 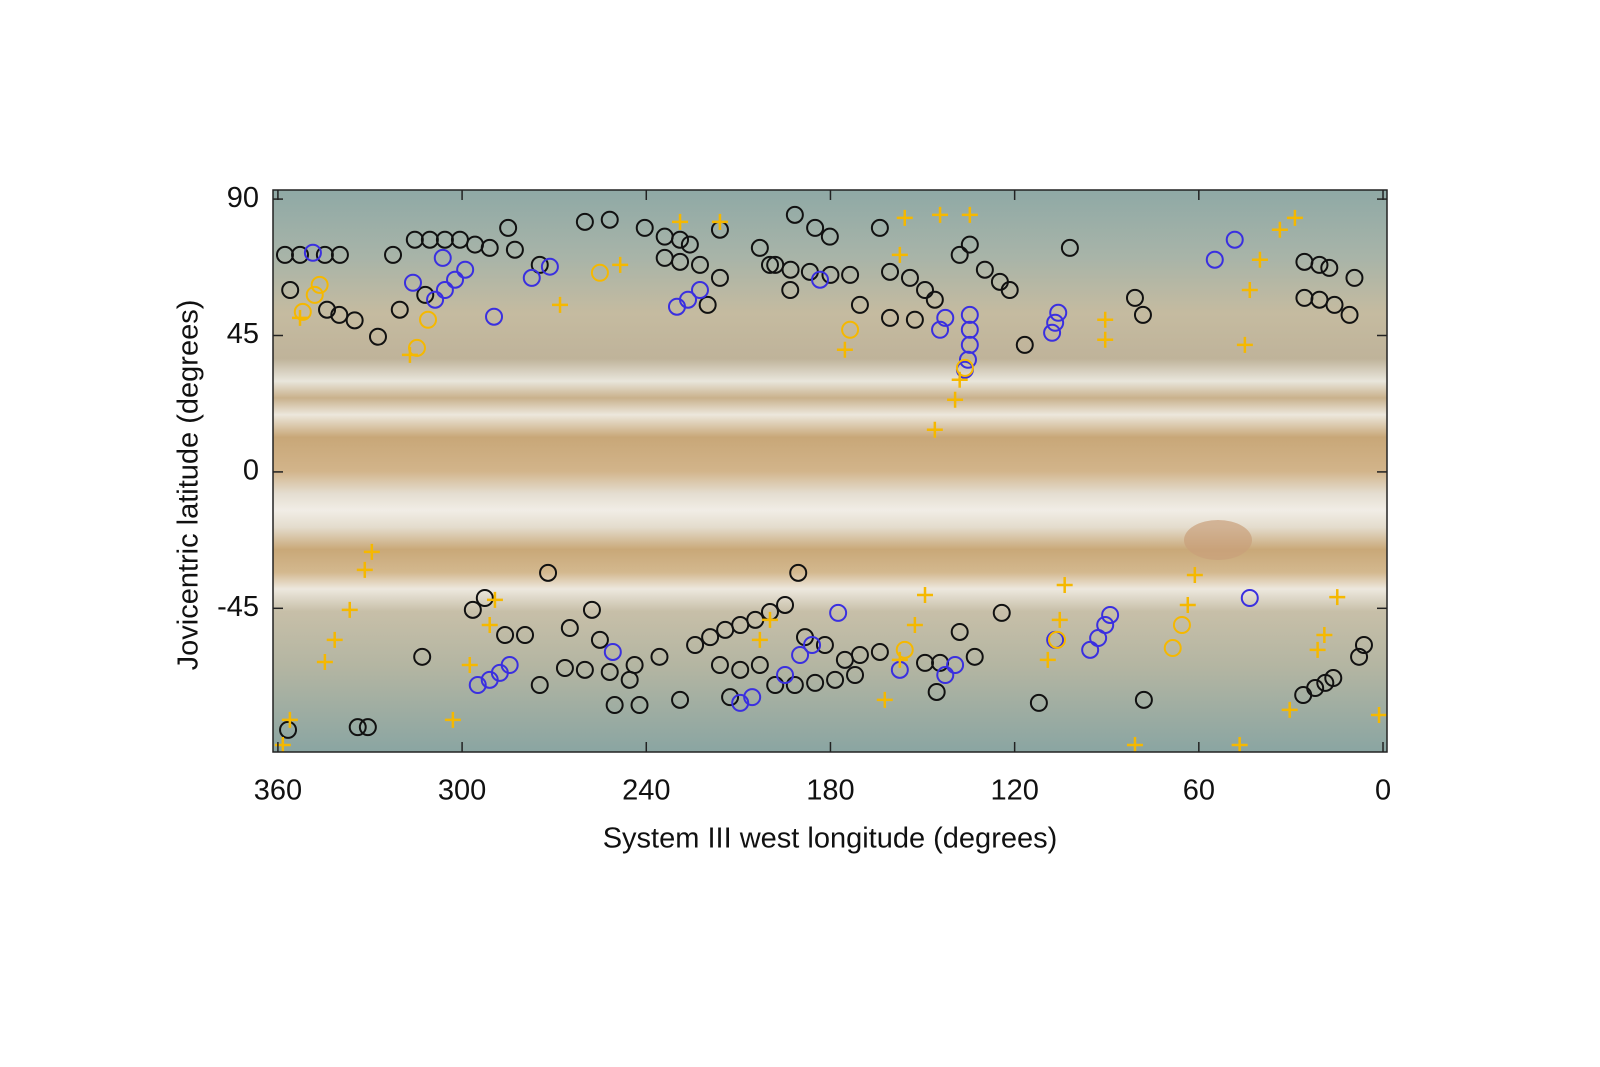 What do you see at coordinates (189, 485) in the screenshot?
I see `y-axis-label: Jovicentric latitude (degrees)` at bounding box center [189, 485].